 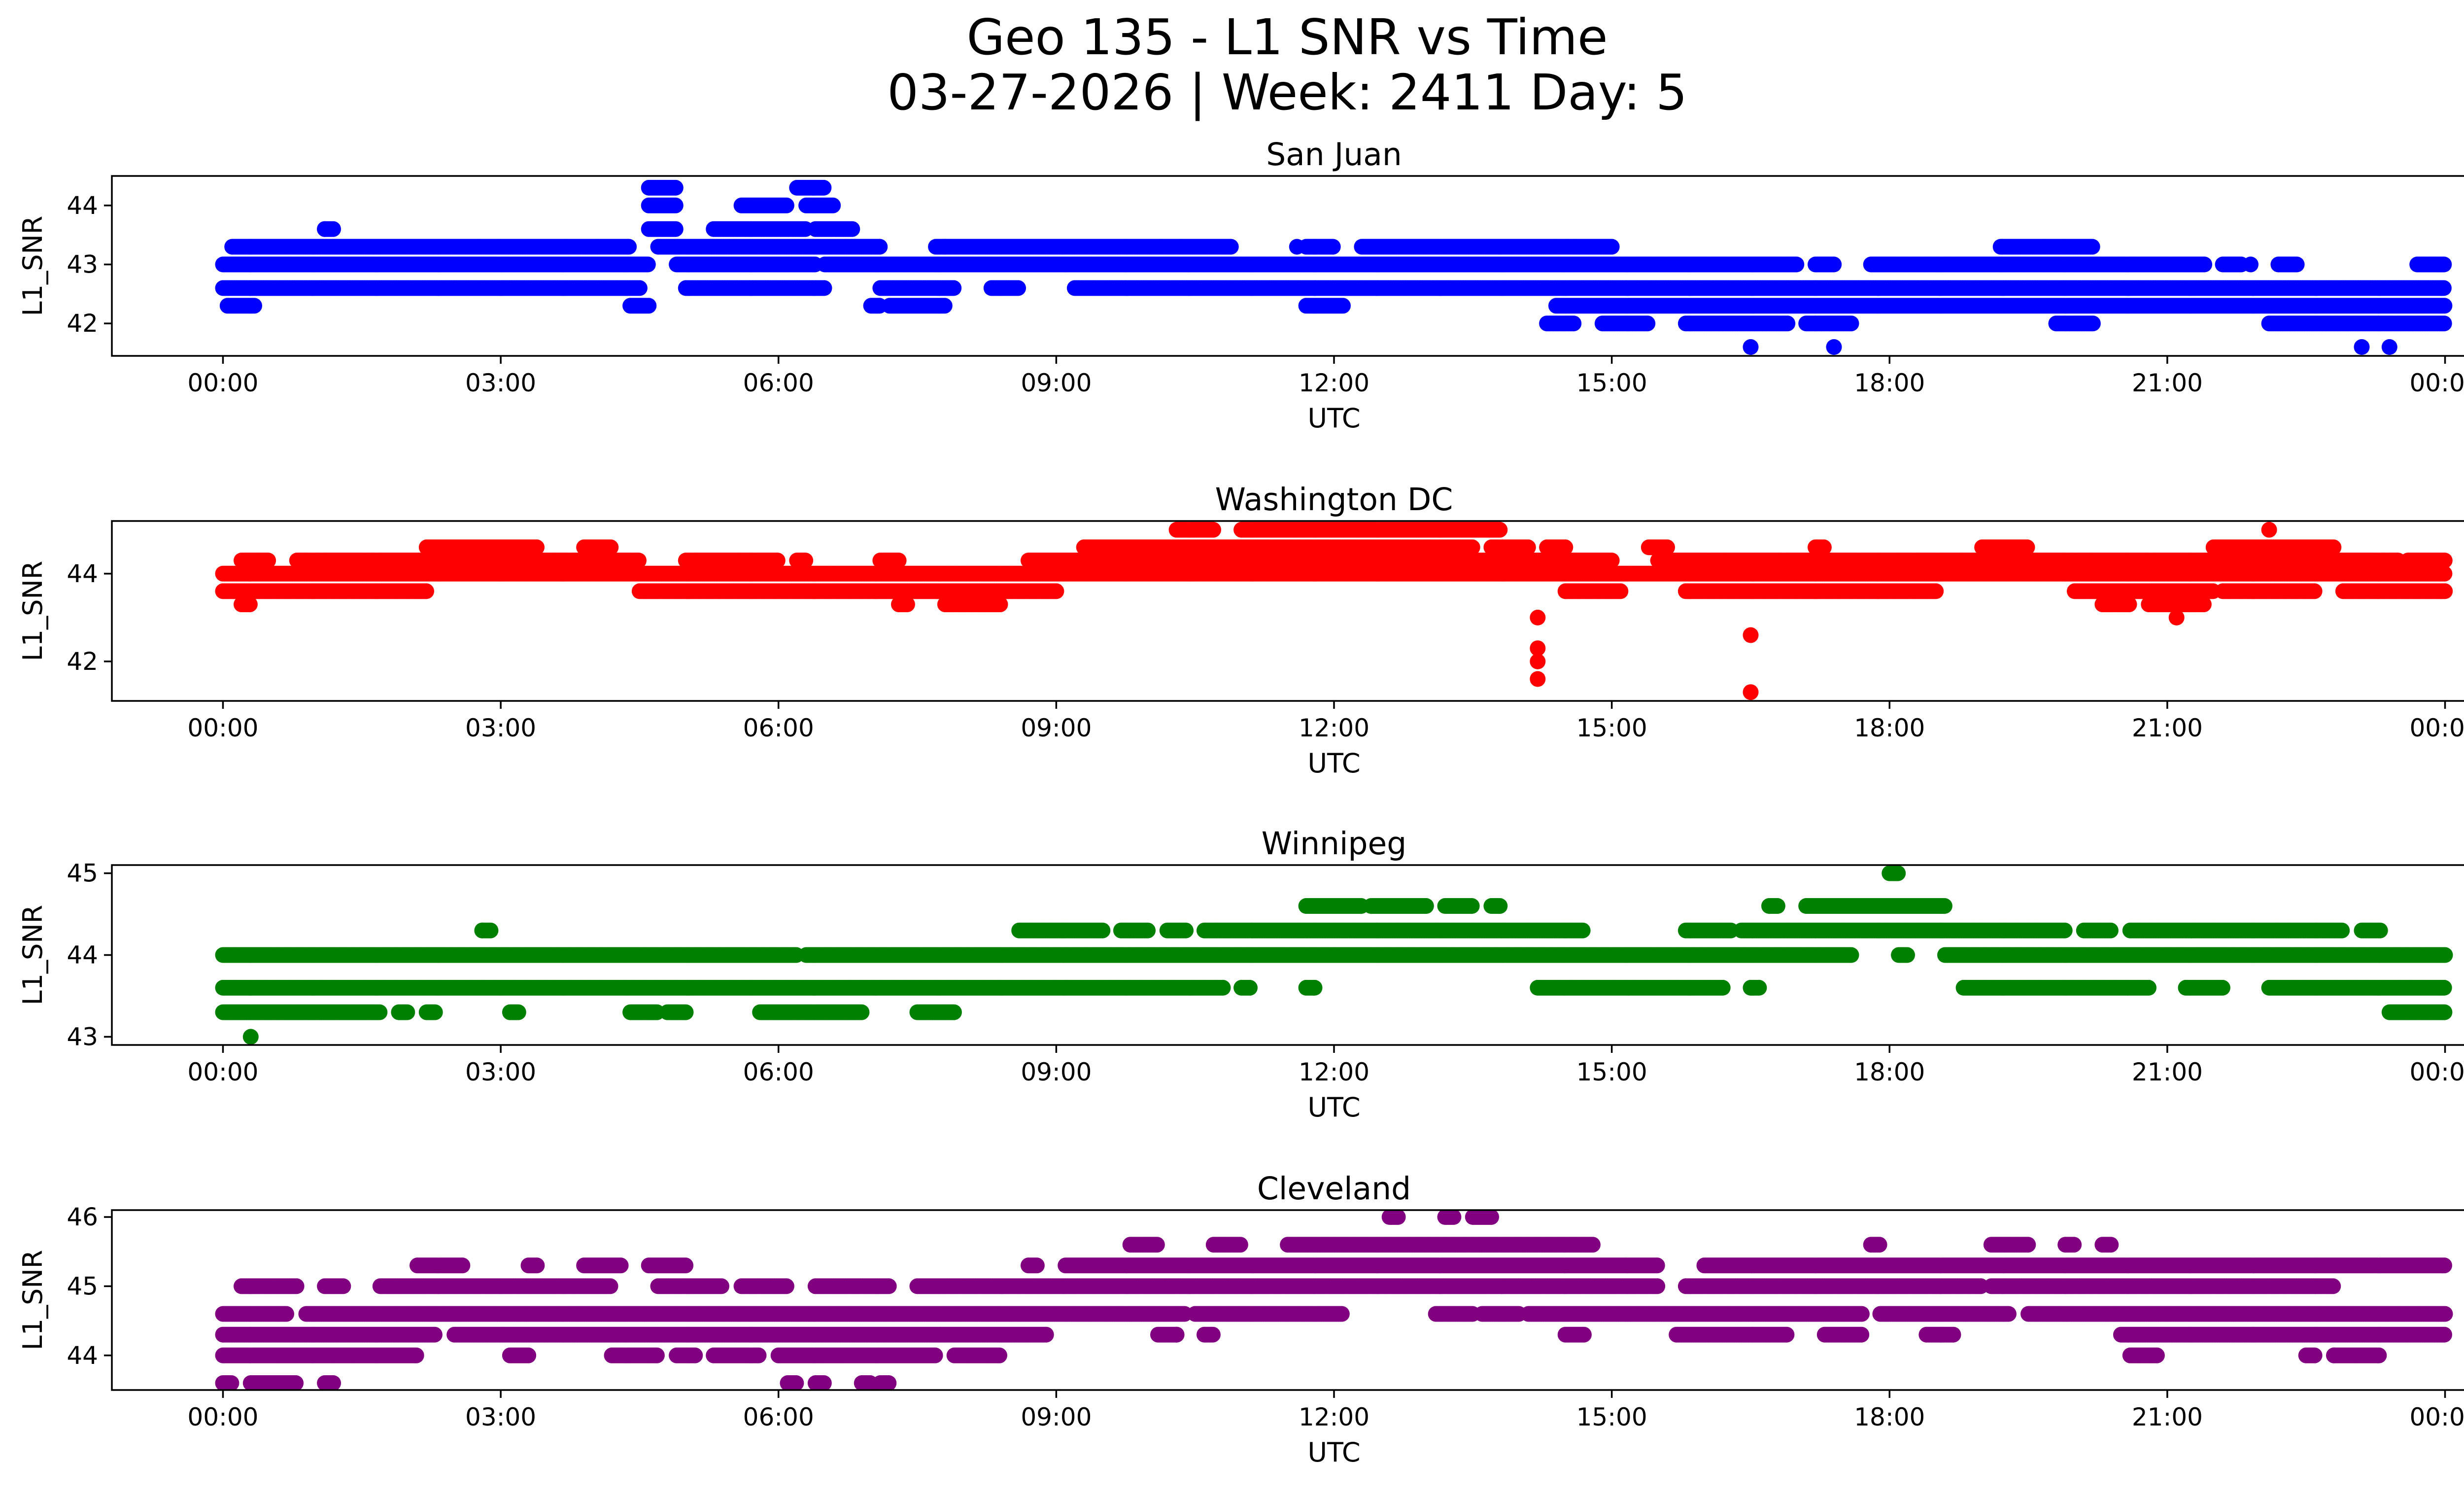 What do you see at coordinates (82, 264) in the screenshot?
I see `y-tick-label: 43` at bounding box center [82, 264].